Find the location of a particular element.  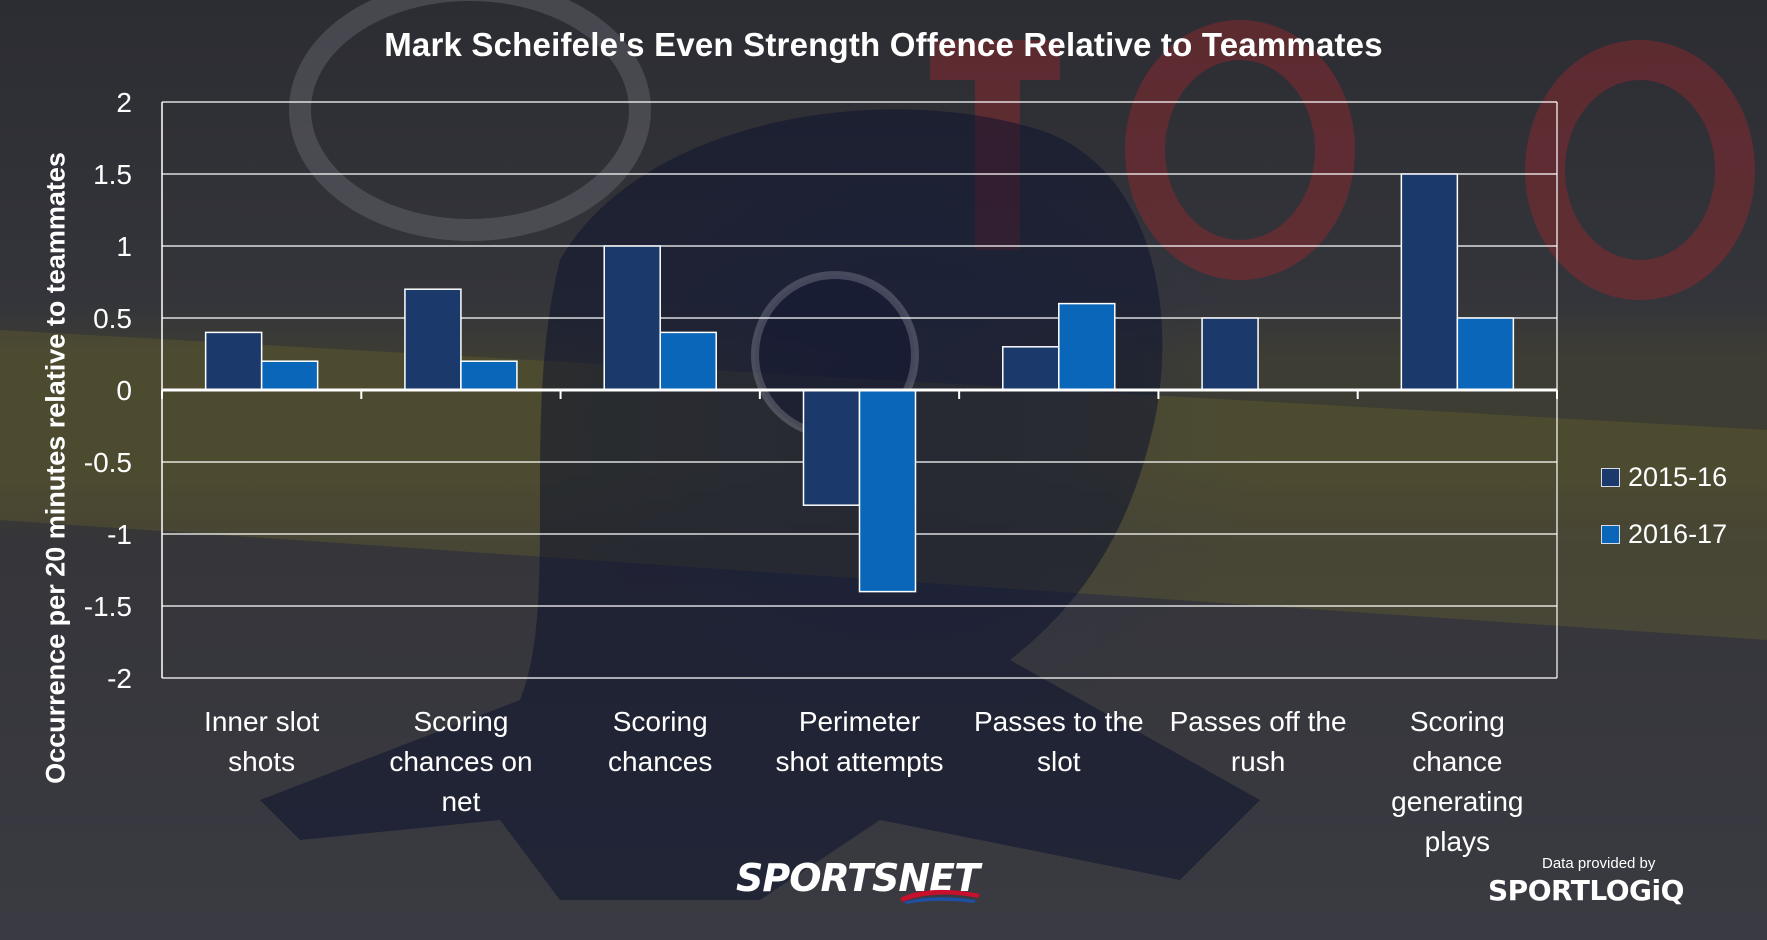

y-tick-label: 2 is located at coordinates (124, 102).